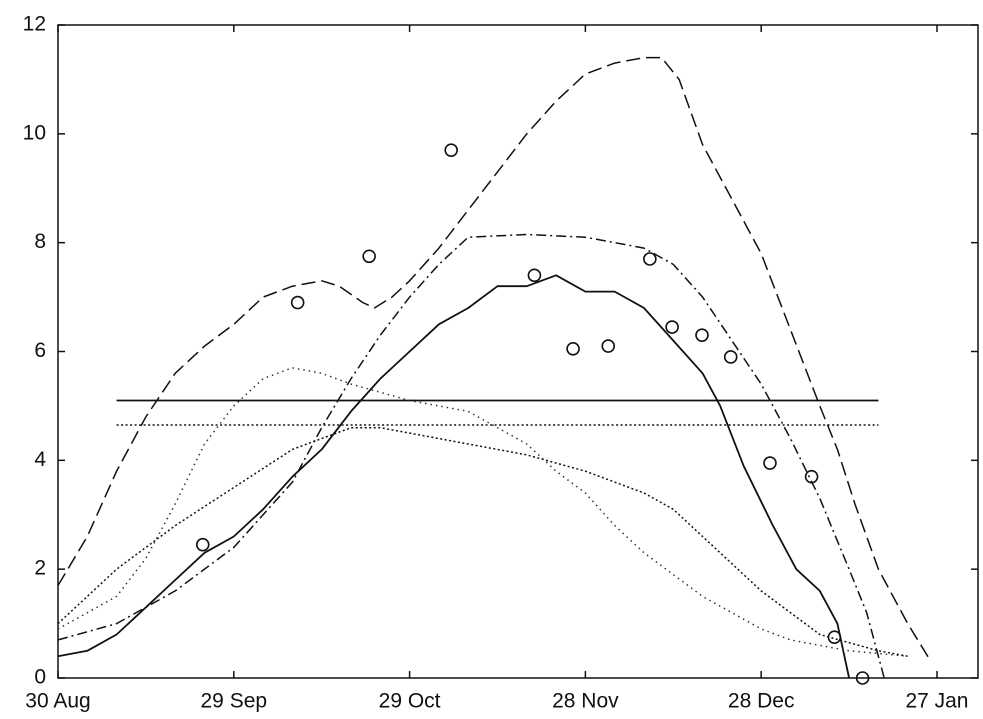 This screenshot has width=983, height=719. What do you see at coordinates (234, 701) in the screenshot?
I see `x-tick-label: 29 Sep` at bounding box center [234, 701].